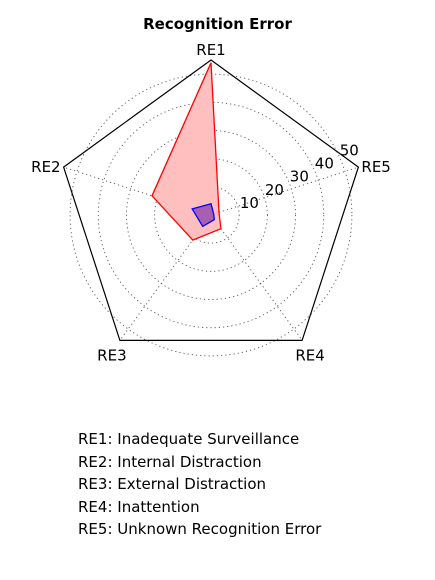 The height and width of the screenshot is (580, 435). Describe the element at coordinates (349, 150) in the screenshot. I see `r-tick-label-50: 50` at that location.